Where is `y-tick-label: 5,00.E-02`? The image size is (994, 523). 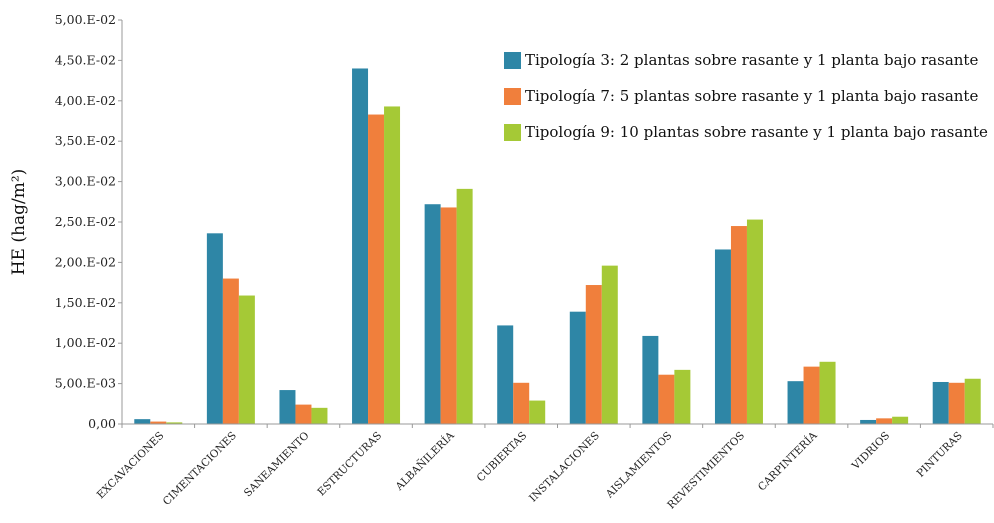 y-tick-label: 5,00.E-02 is located at coordinates (85, 19).